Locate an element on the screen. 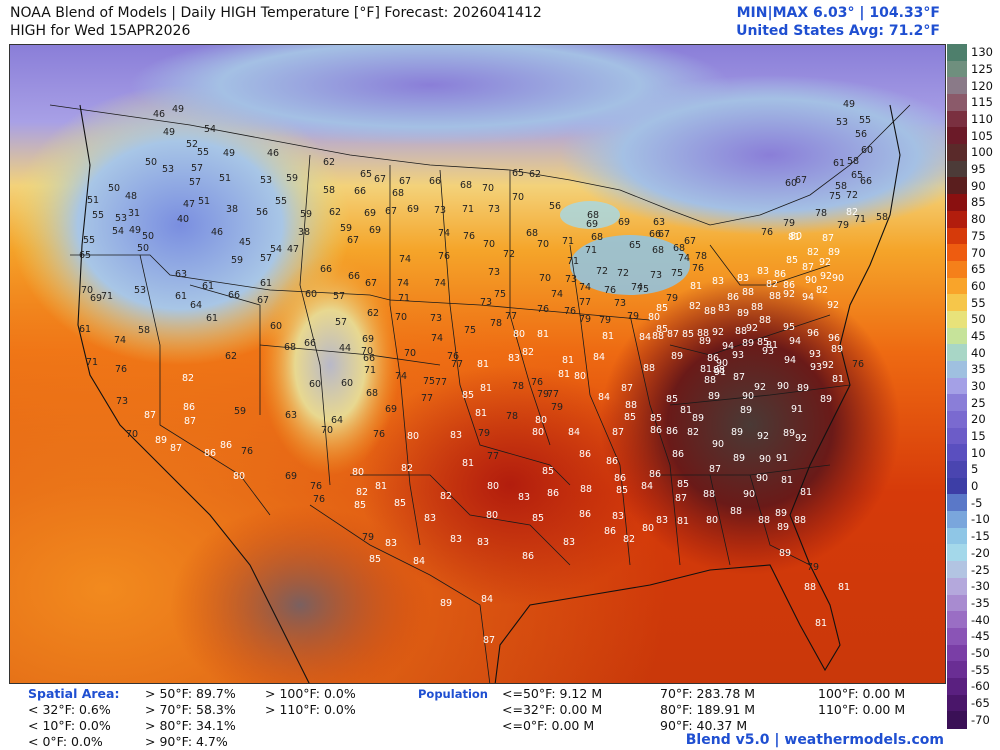  temperature-value: 72 is located at coordinates (623, 273).